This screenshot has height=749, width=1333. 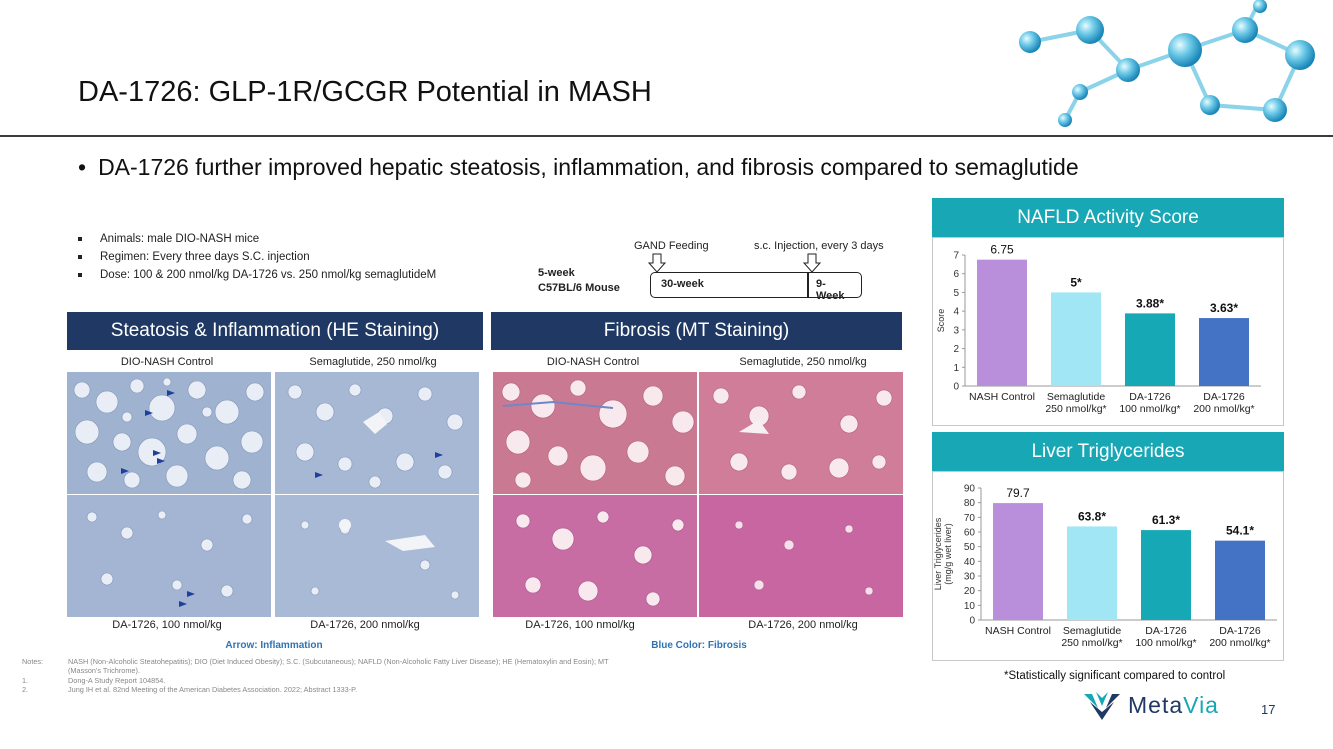 What do you see at coordinates (956, 274) in the screenshot?
I see `y-tick-label: 6` at bounding box center [956, 274].